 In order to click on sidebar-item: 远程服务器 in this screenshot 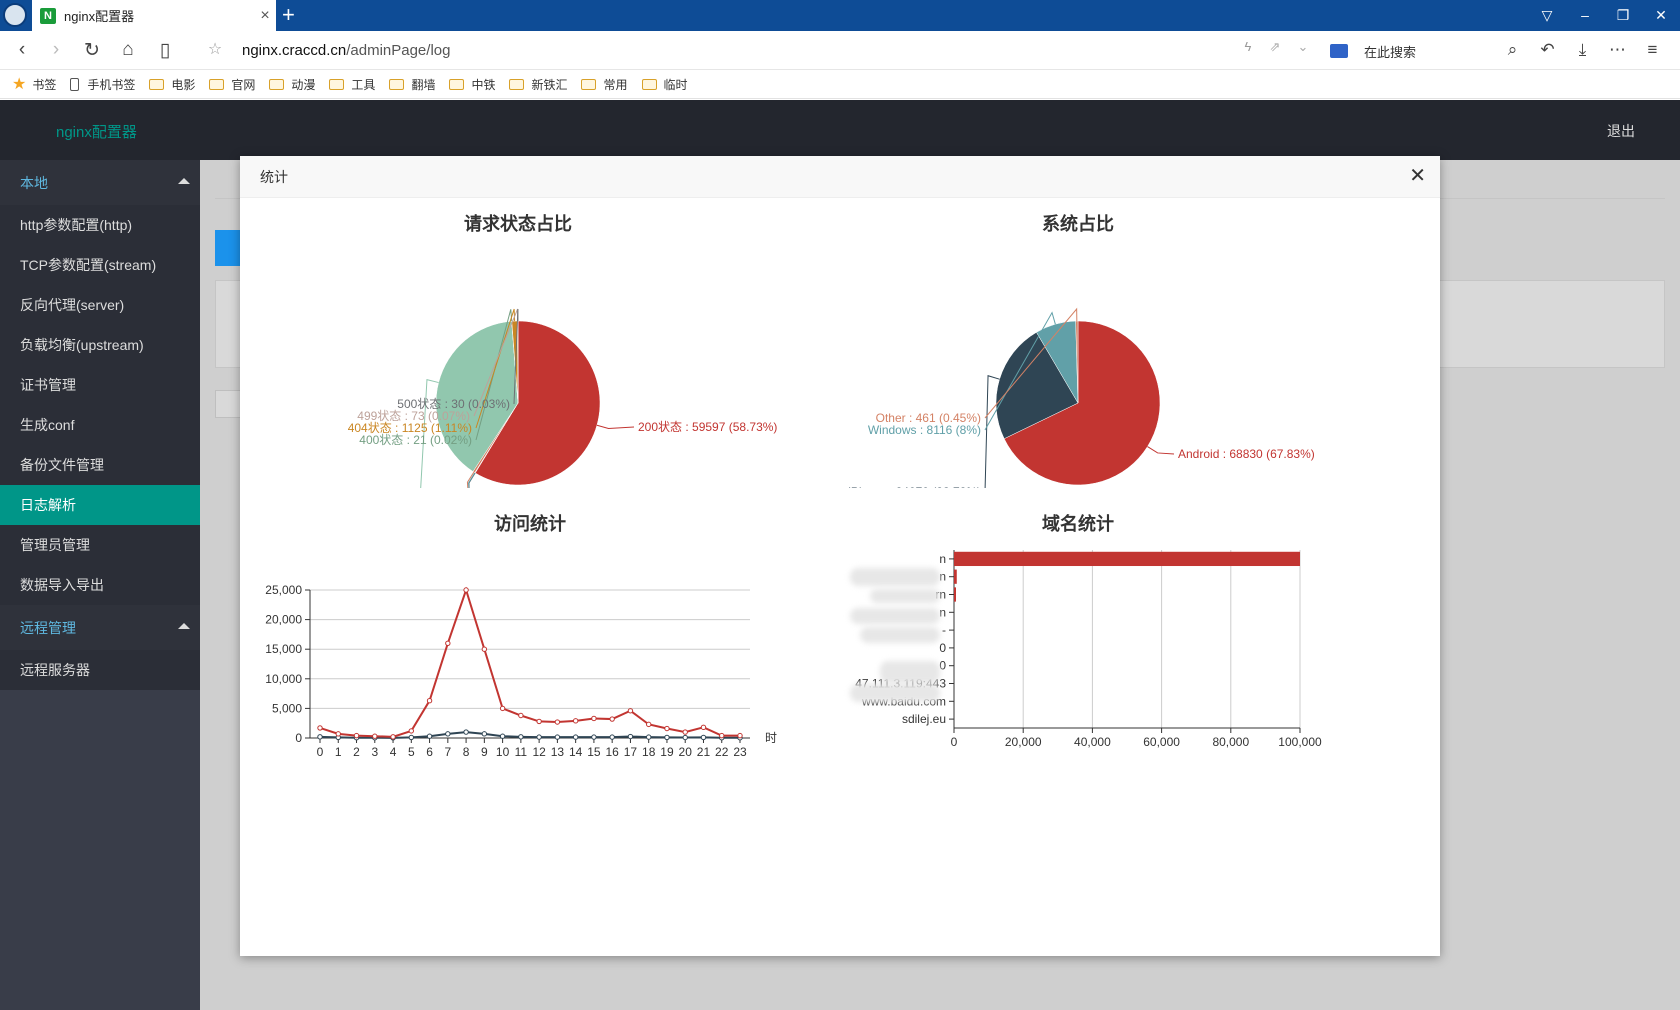, I will do `click(100, 670)`.